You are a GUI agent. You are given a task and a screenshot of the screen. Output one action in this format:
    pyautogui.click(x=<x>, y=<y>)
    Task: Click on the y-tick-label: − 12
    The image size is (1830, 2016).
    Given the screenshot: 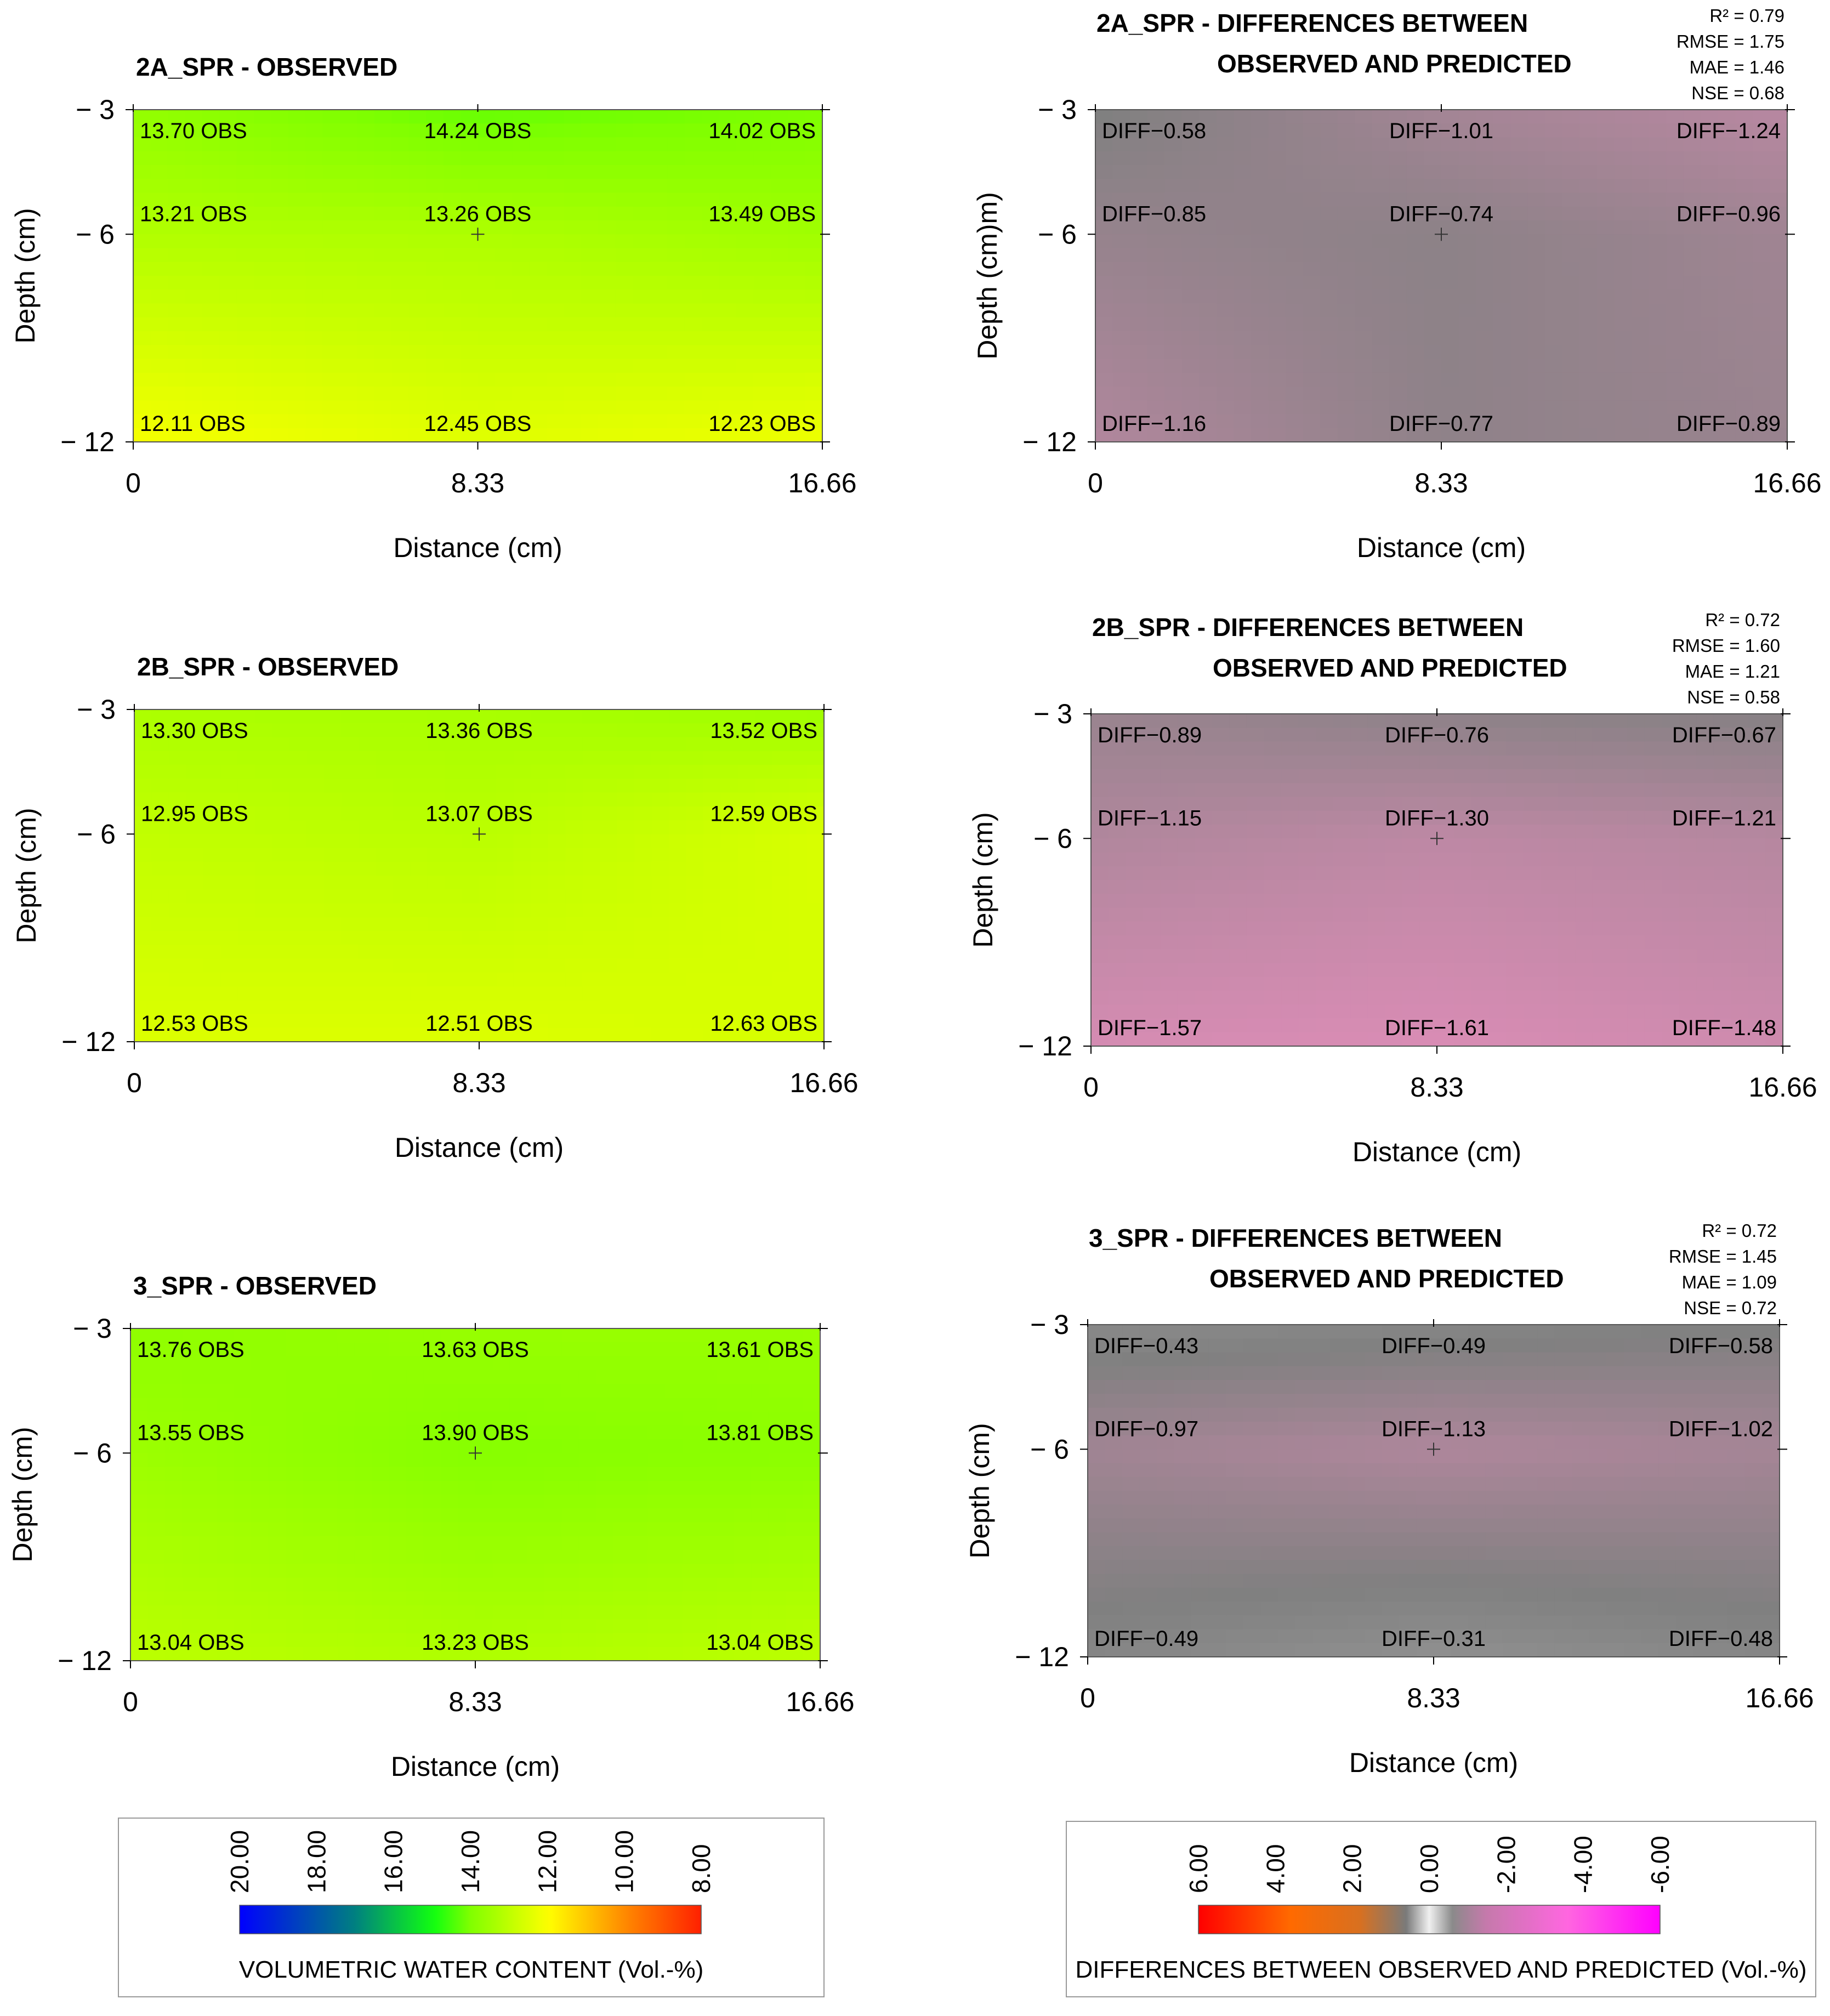 What is the action you would take?
    pyautogui.click(x=88, y=1041)
    